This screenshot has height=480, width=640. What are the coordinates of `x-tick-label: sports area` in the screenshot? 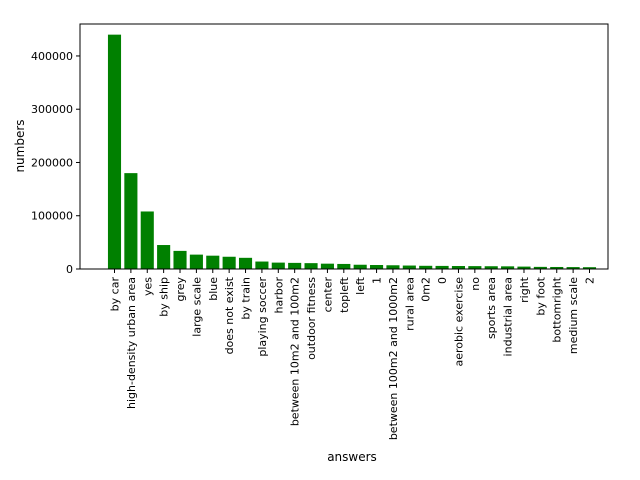 It's located at (491, 308).